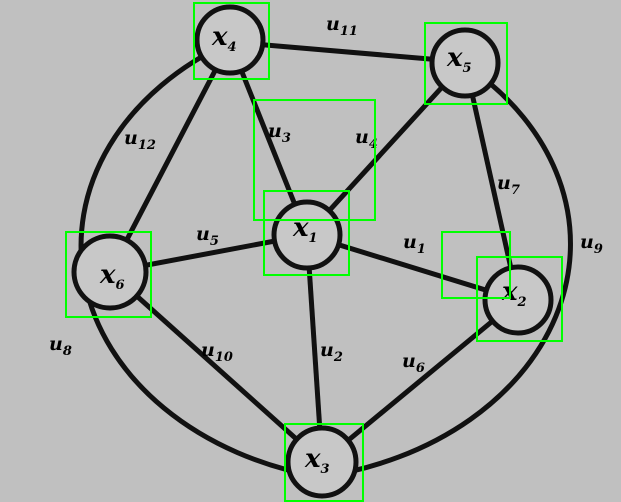 This screenshot has width=621, height=502. What do you see at coordinates (342, 26) in the screenshot?
I see `edge-label-u11: u11` at bounding box center [342, 26].